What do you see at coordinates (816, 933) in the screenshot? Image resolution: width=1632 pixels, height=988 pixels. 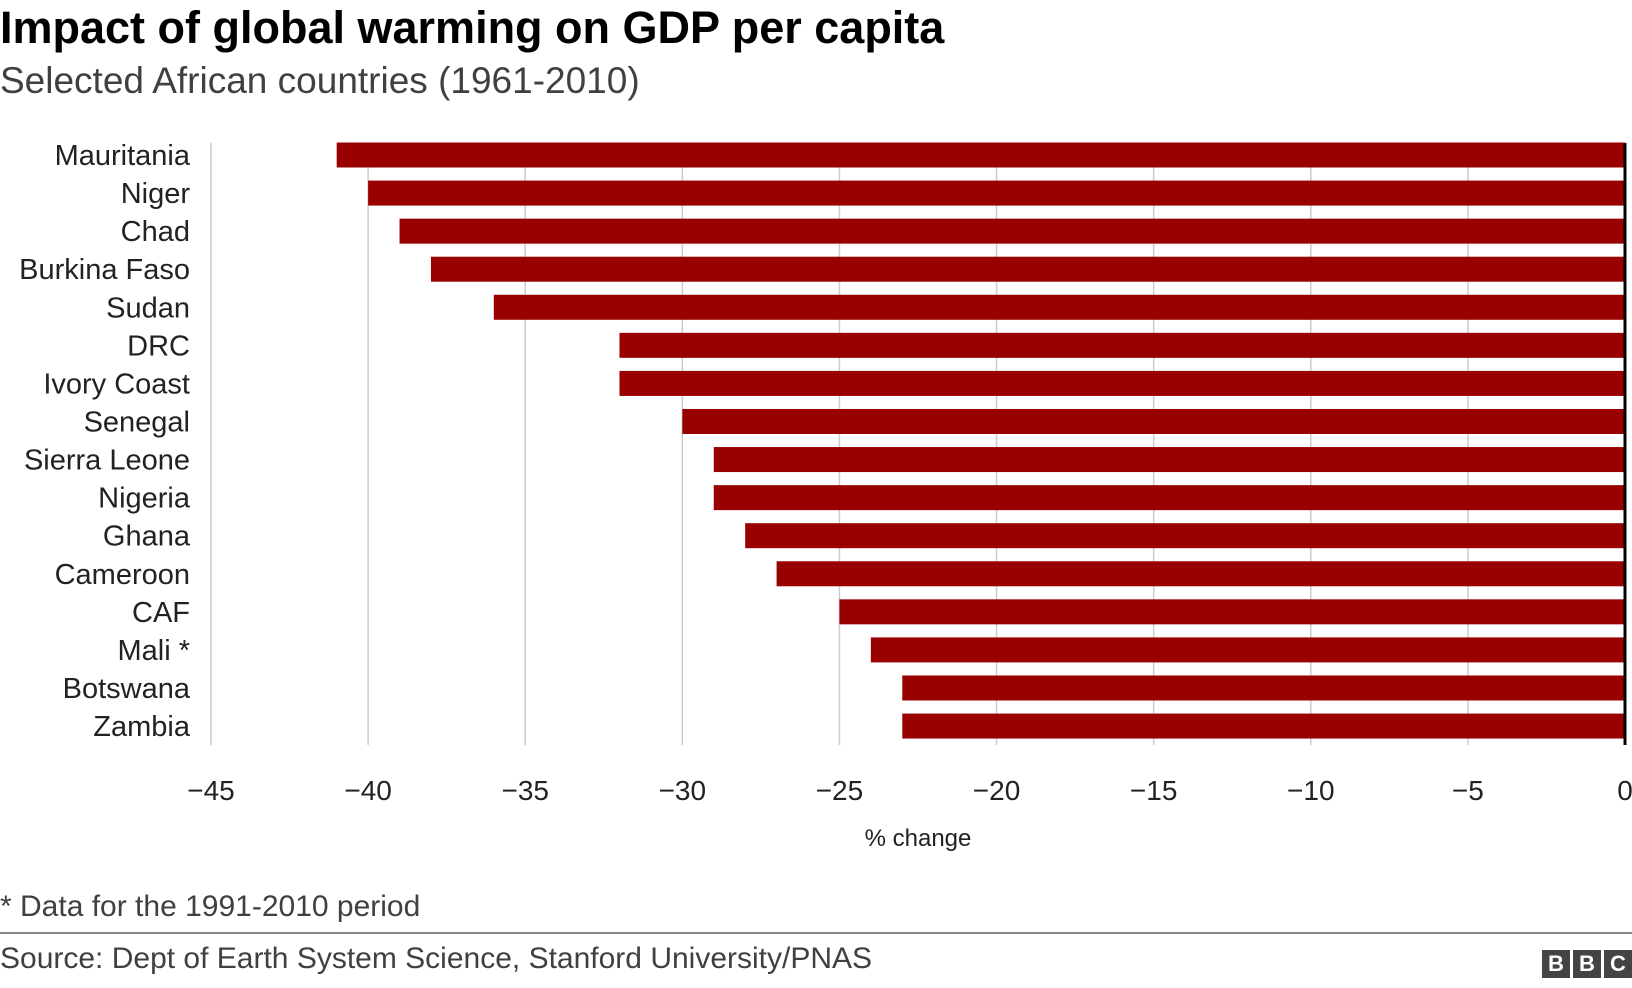 I see `divider` at bounding box center [816, 933].